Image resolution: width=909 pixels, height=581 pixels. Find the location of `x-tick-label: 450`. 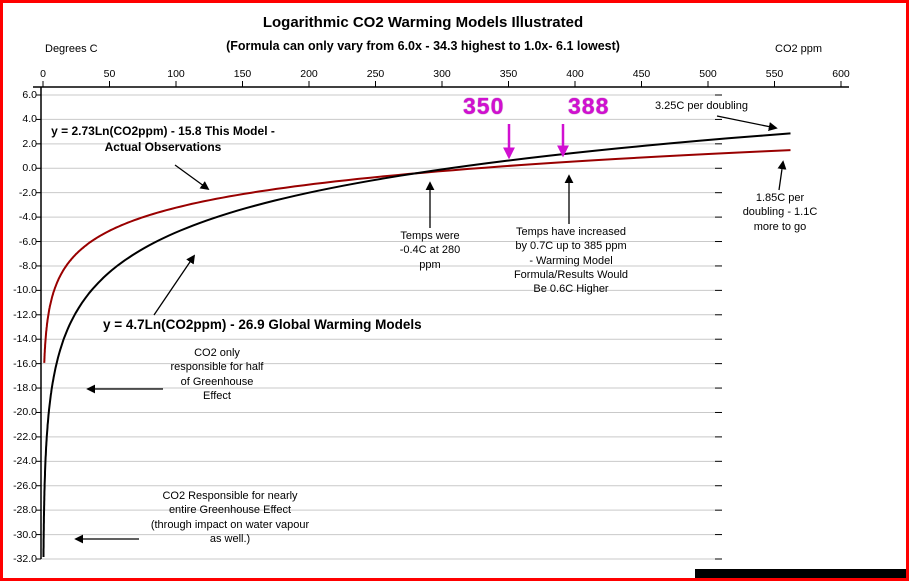

x-tick-label: 450 is located at coordinates (641, 74).